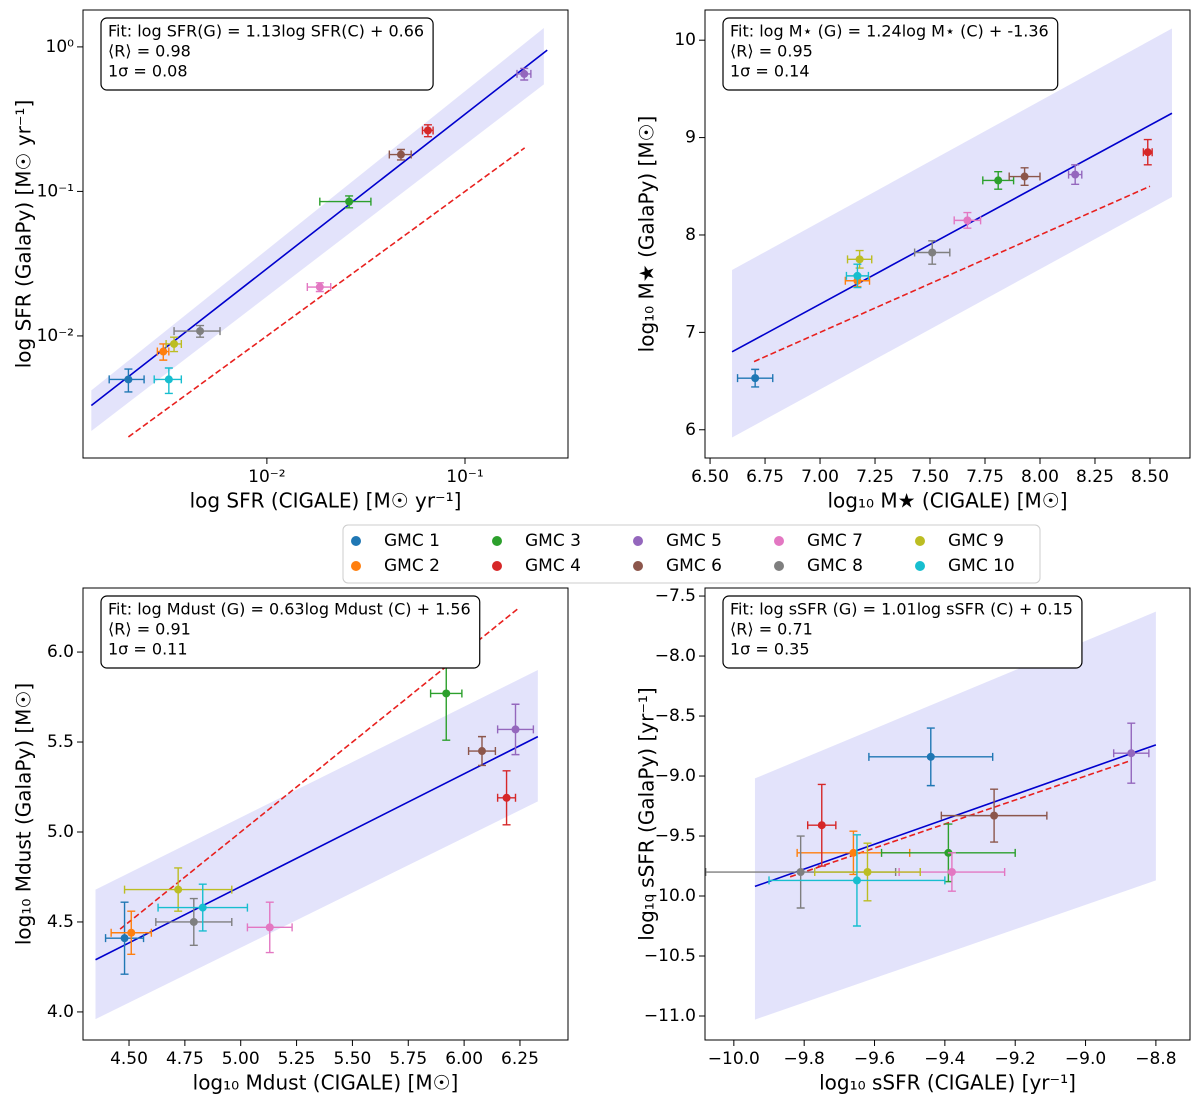 The width and height of the screenshot is (1200, 1100). Describe the element at coordinates (820, 477) in the screenshot. I see `x-tick-label: 7.00` at that location.